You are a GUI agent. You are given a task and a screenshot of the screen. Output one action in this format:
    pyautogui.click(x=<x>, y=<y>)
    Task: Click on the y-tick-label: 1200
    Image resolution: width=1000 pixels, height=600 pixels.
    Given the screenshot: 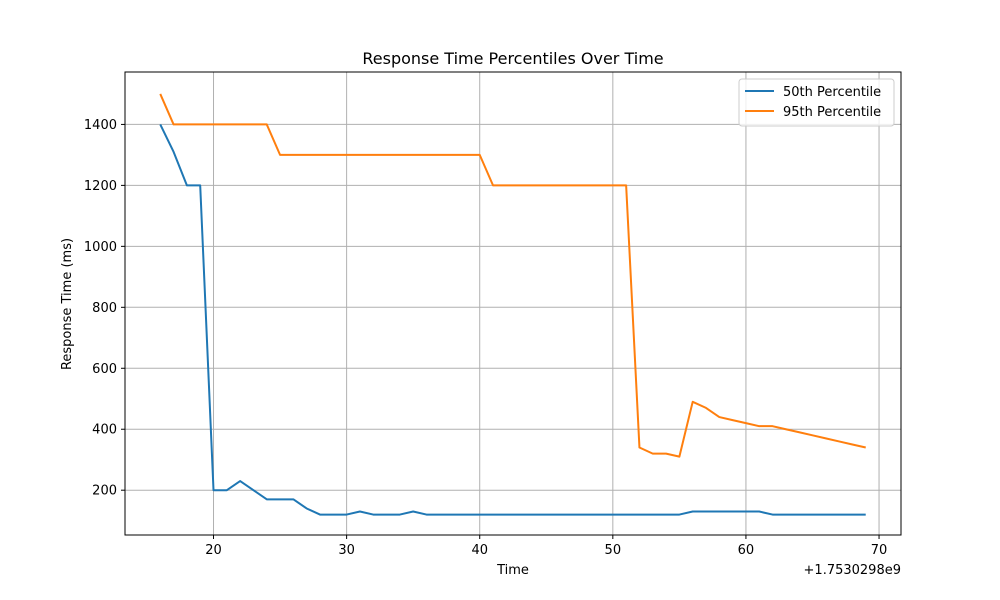 What is the action you would take?
    pyautogui.click(x=100, y=186)
    